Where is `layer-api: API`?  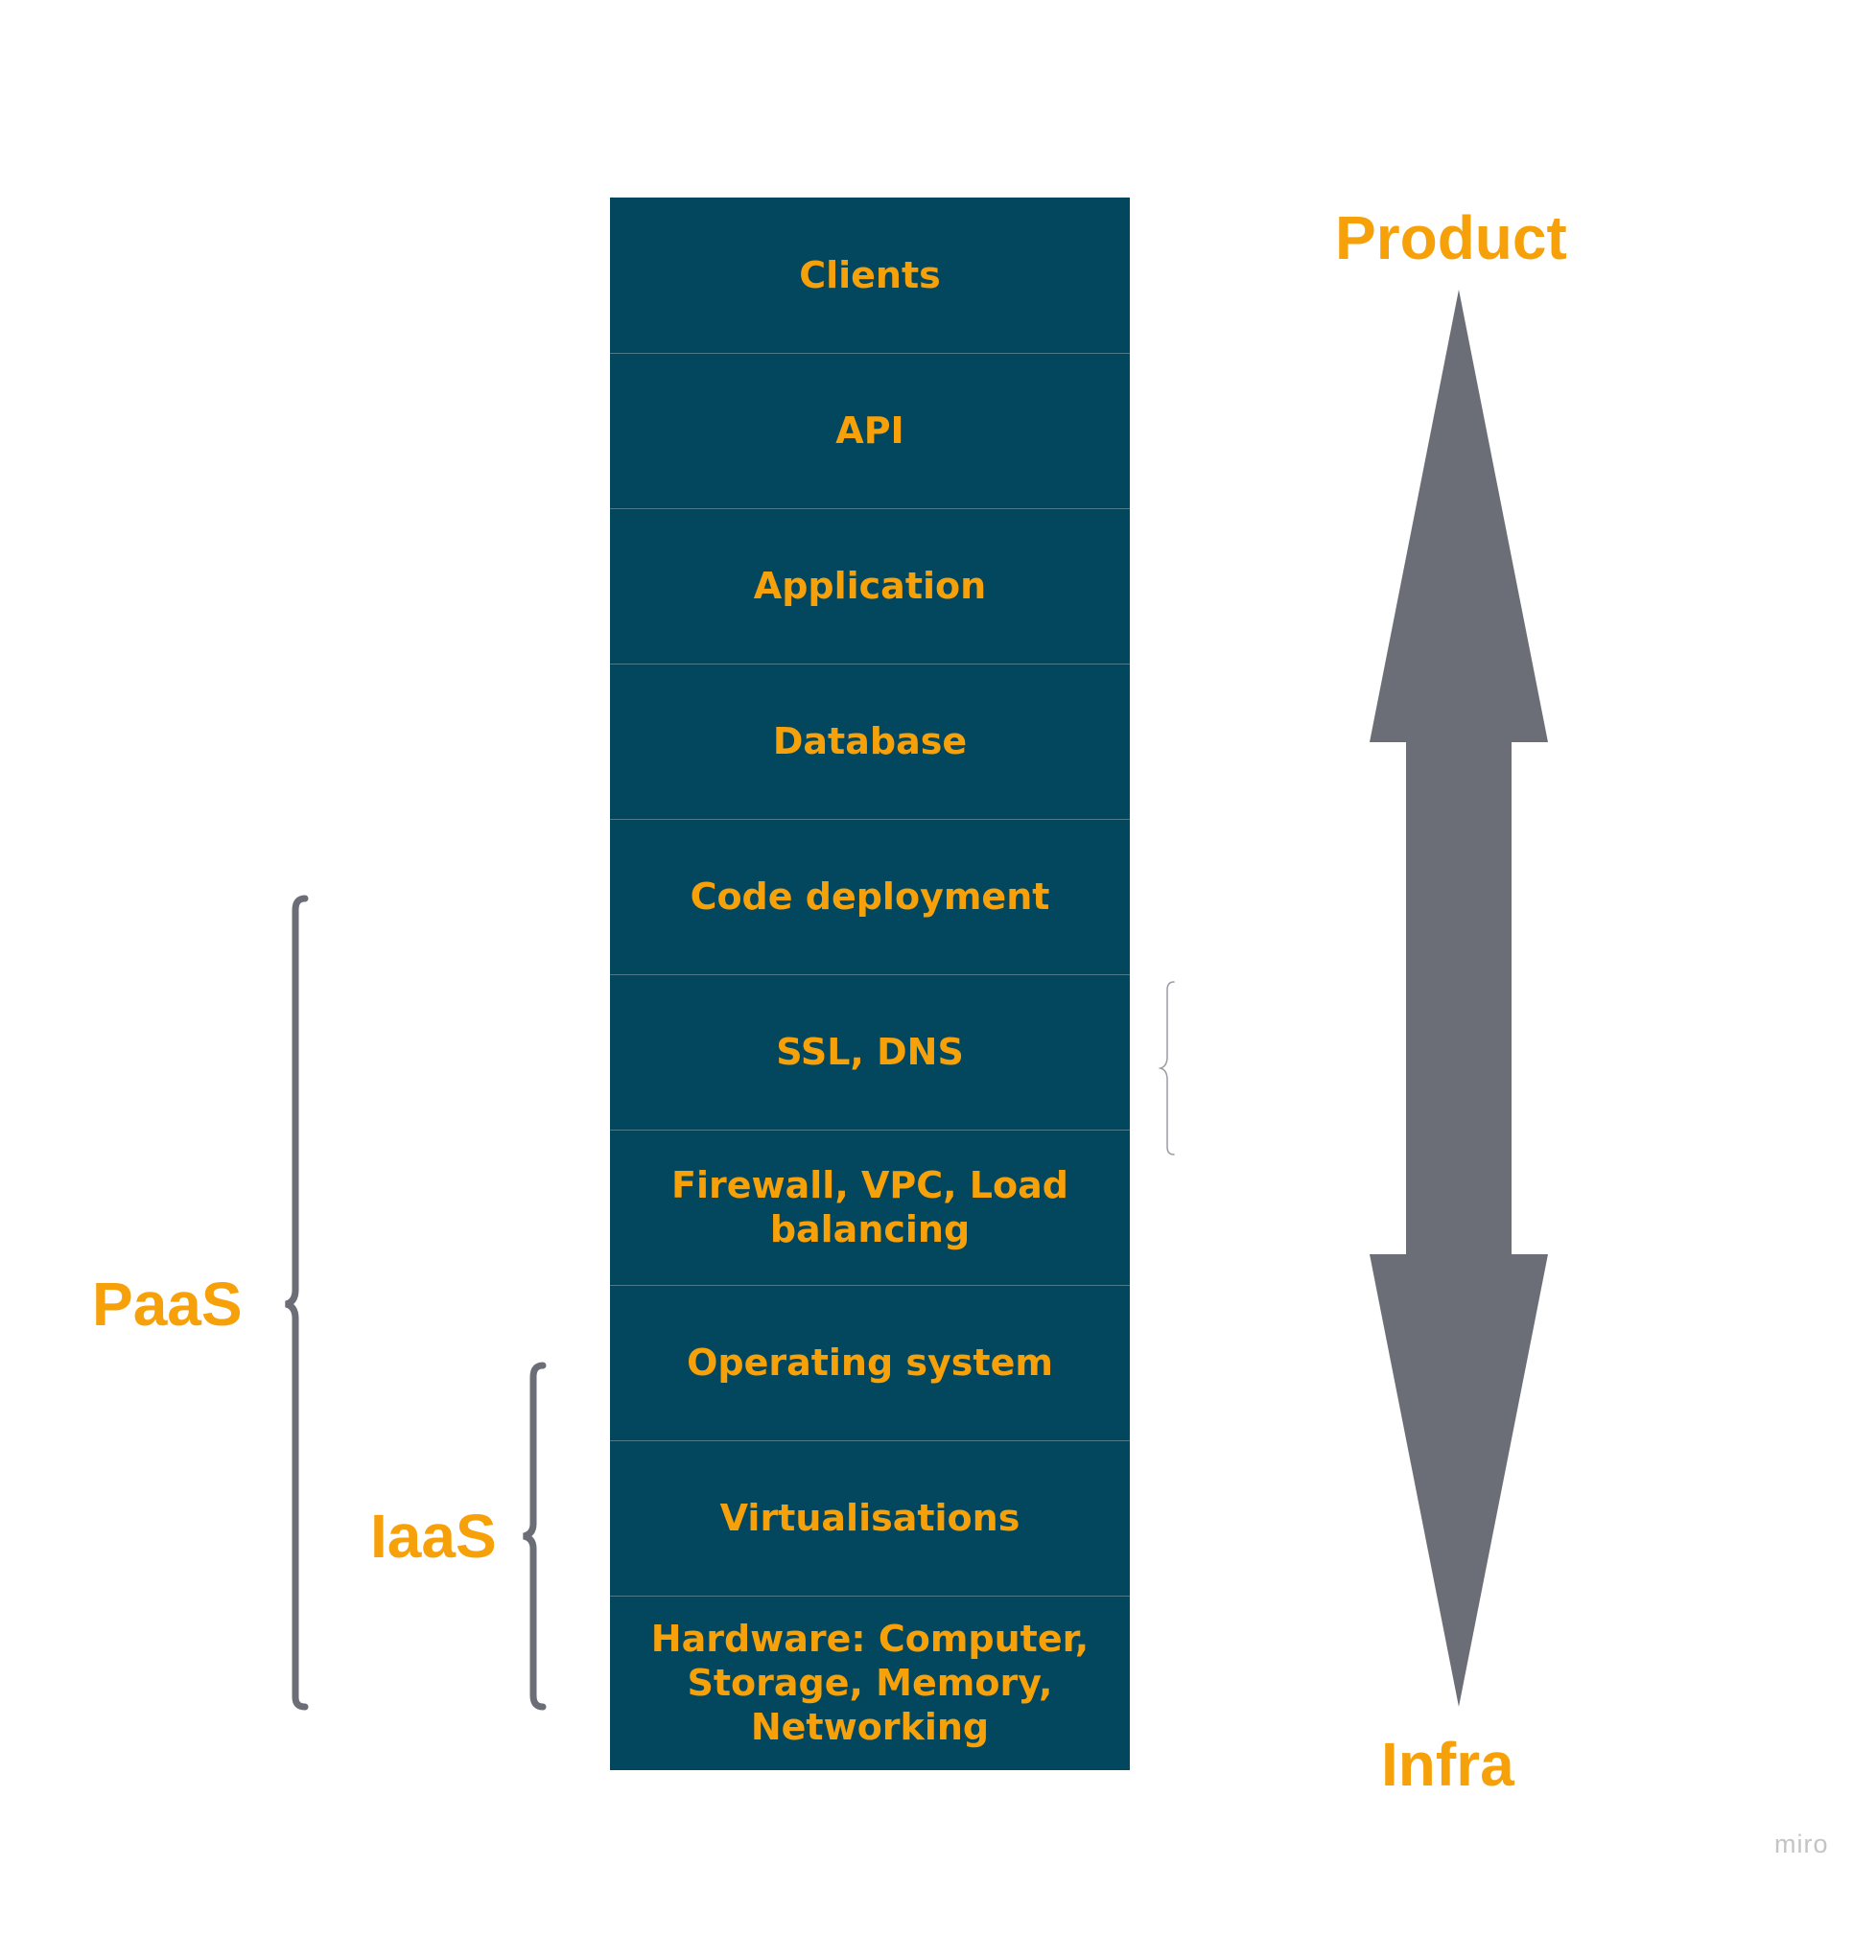 layer-api: API is located at coordinates (869, 430).